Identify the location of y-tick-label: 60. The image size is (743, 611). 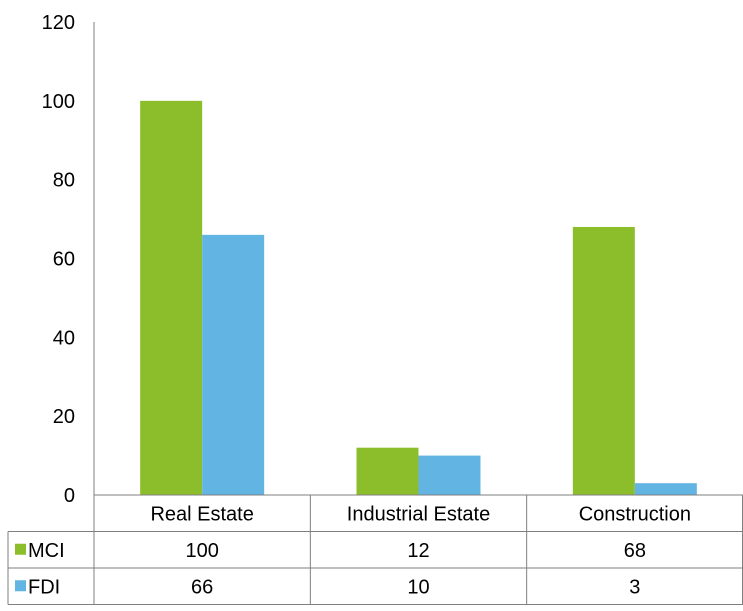
(64, 260).